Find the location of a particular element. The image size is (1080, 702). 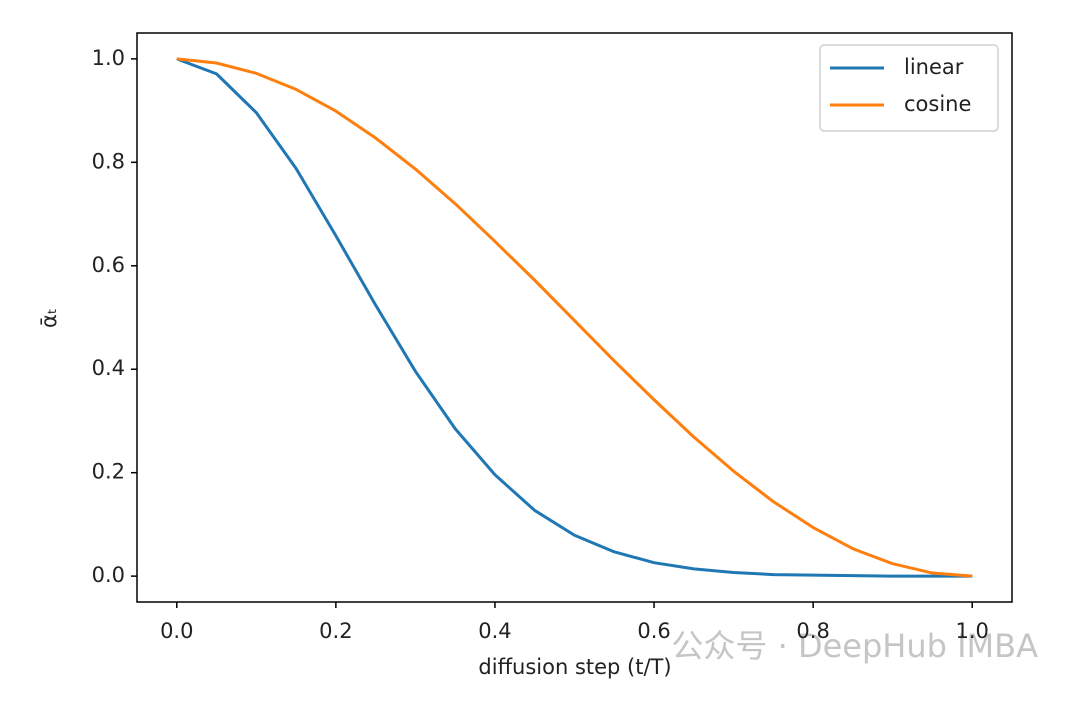

watermark: 公众号 · DeepHub IMBA is located at coordinates (854, 646).